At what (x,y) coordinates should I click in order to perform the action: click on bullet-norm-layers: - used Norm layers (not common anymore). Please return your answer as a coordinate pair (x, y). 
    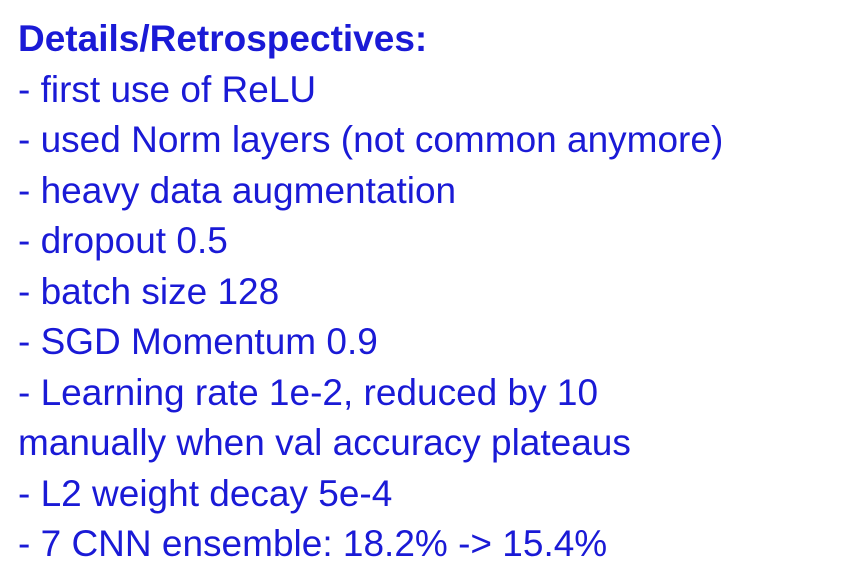
    Looking at the image, I should click on (371, 139).